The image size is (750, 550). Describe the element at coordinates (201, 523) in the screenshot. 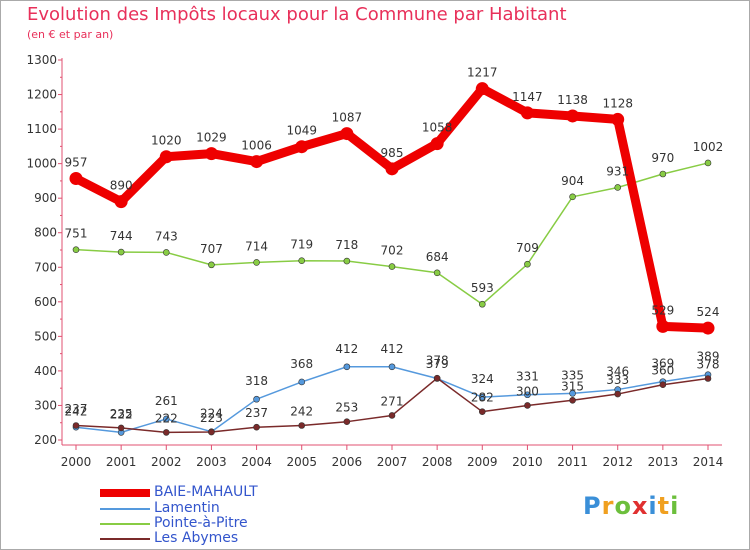

I see `legend-label: Pointe-à-Pitre` at that location.